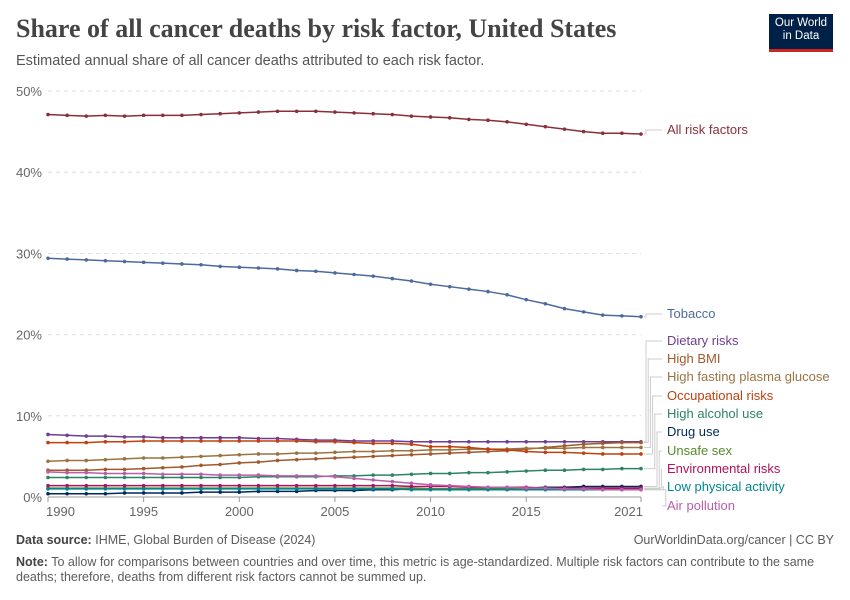  Describe the element at coordinates (29, 91) in the screenshot. I see `y-tick-label: 50%` at that location.